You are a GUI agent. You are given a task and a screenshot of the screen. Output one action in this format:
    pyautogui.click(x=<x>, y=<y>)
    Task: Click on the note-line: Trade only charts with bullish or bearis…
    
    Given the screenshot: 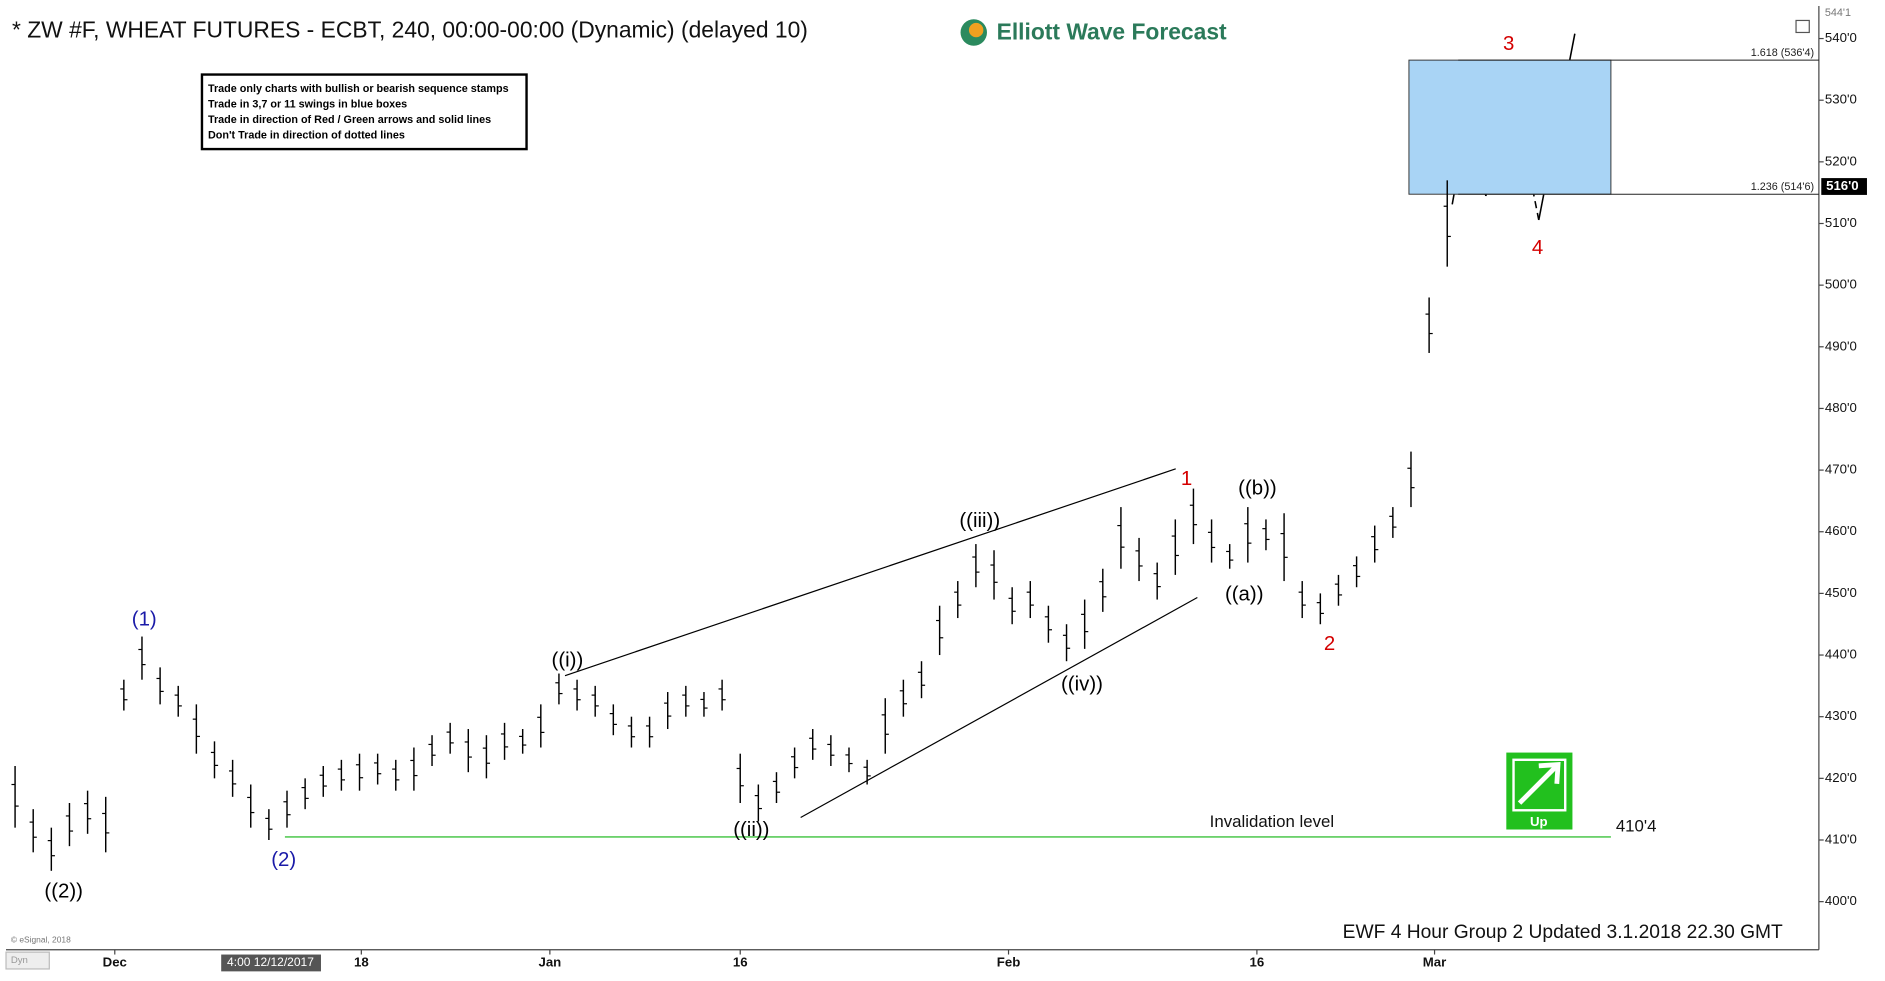 What is the action you would take?
    pyautogui.click(x=358, y=89)
    